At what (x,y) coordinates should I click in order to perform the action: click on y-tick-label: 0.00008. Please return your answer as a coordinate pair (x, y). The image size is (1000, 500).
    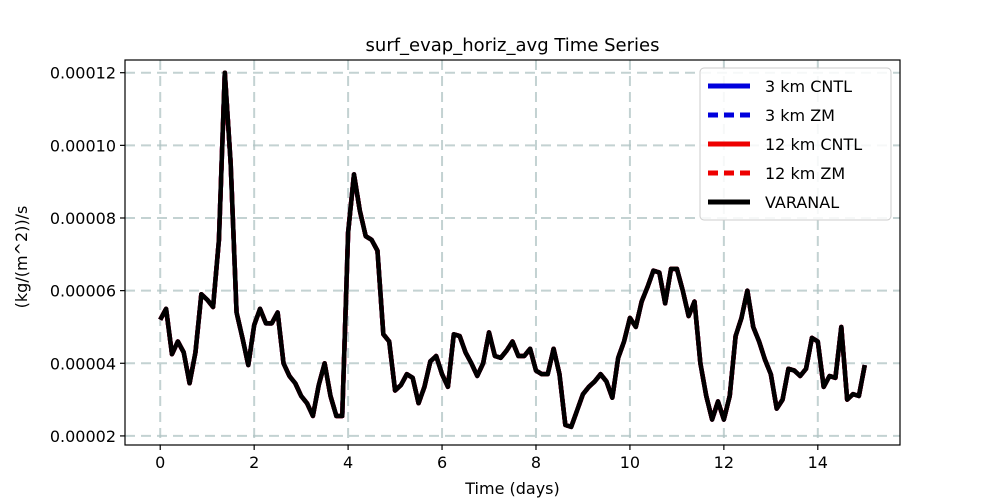
    Looking at the image, I should click on (83, 218).